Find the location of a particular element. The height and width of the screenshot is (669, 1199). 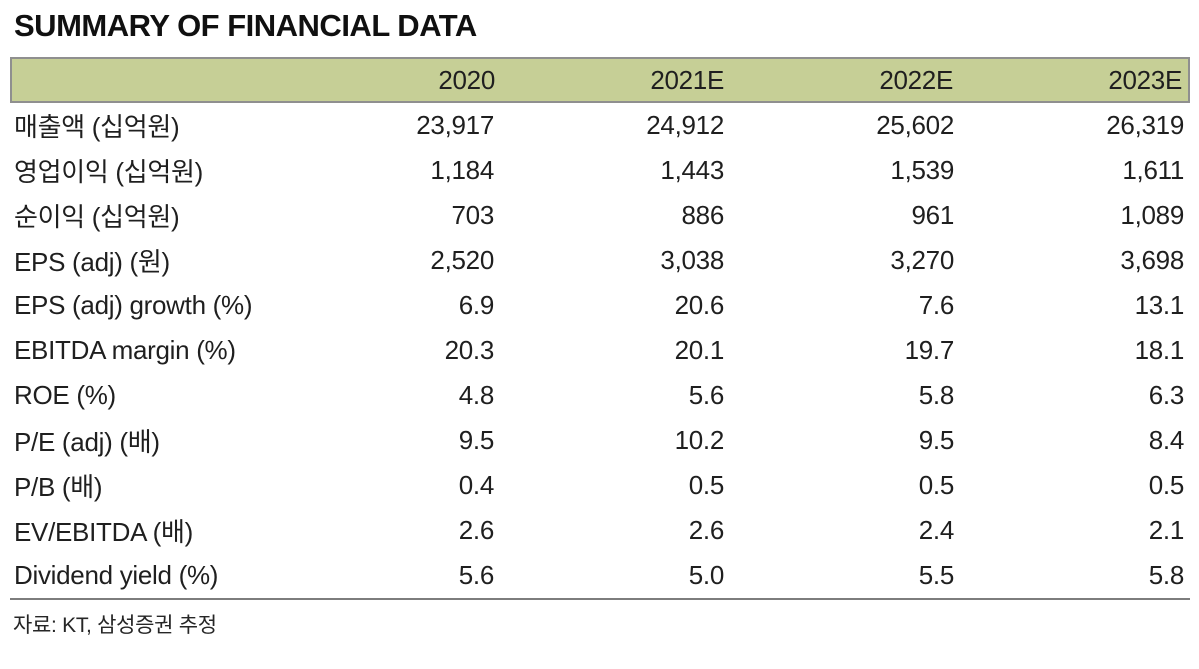

row-label: Dividend yield (%) is located at coordinates (116, 575).